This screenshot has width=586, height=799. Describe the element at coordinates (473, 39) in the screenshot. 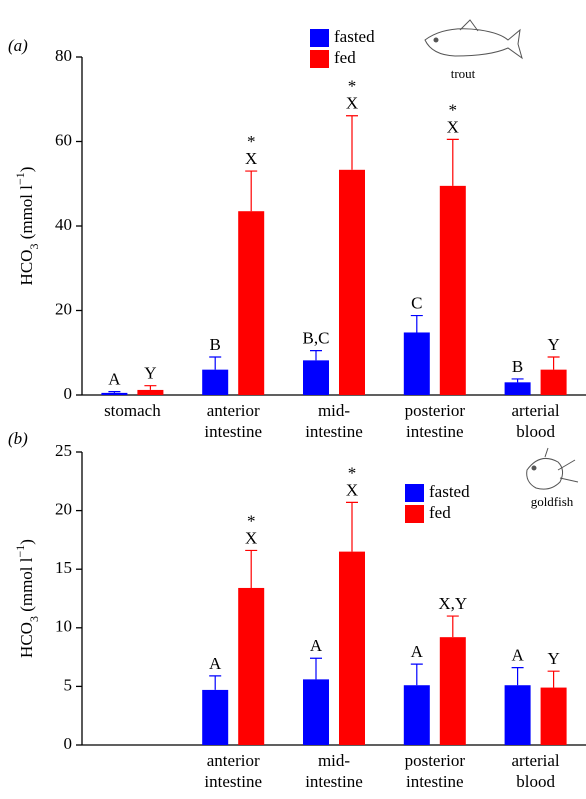

I see `trout-icon` at that location.